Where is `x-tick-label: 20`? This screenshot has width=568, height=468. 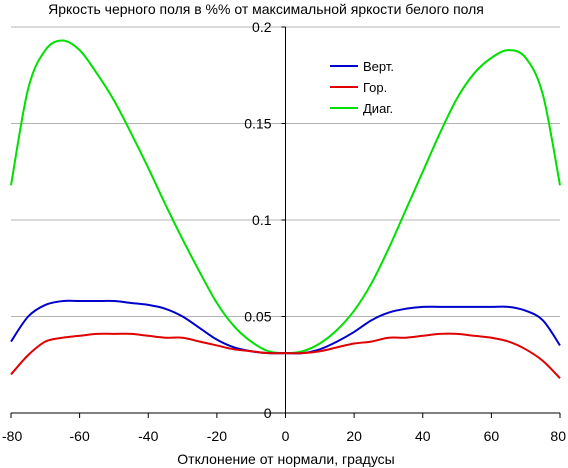
x-tick-label: 20 is located at coordinates (354, 436).